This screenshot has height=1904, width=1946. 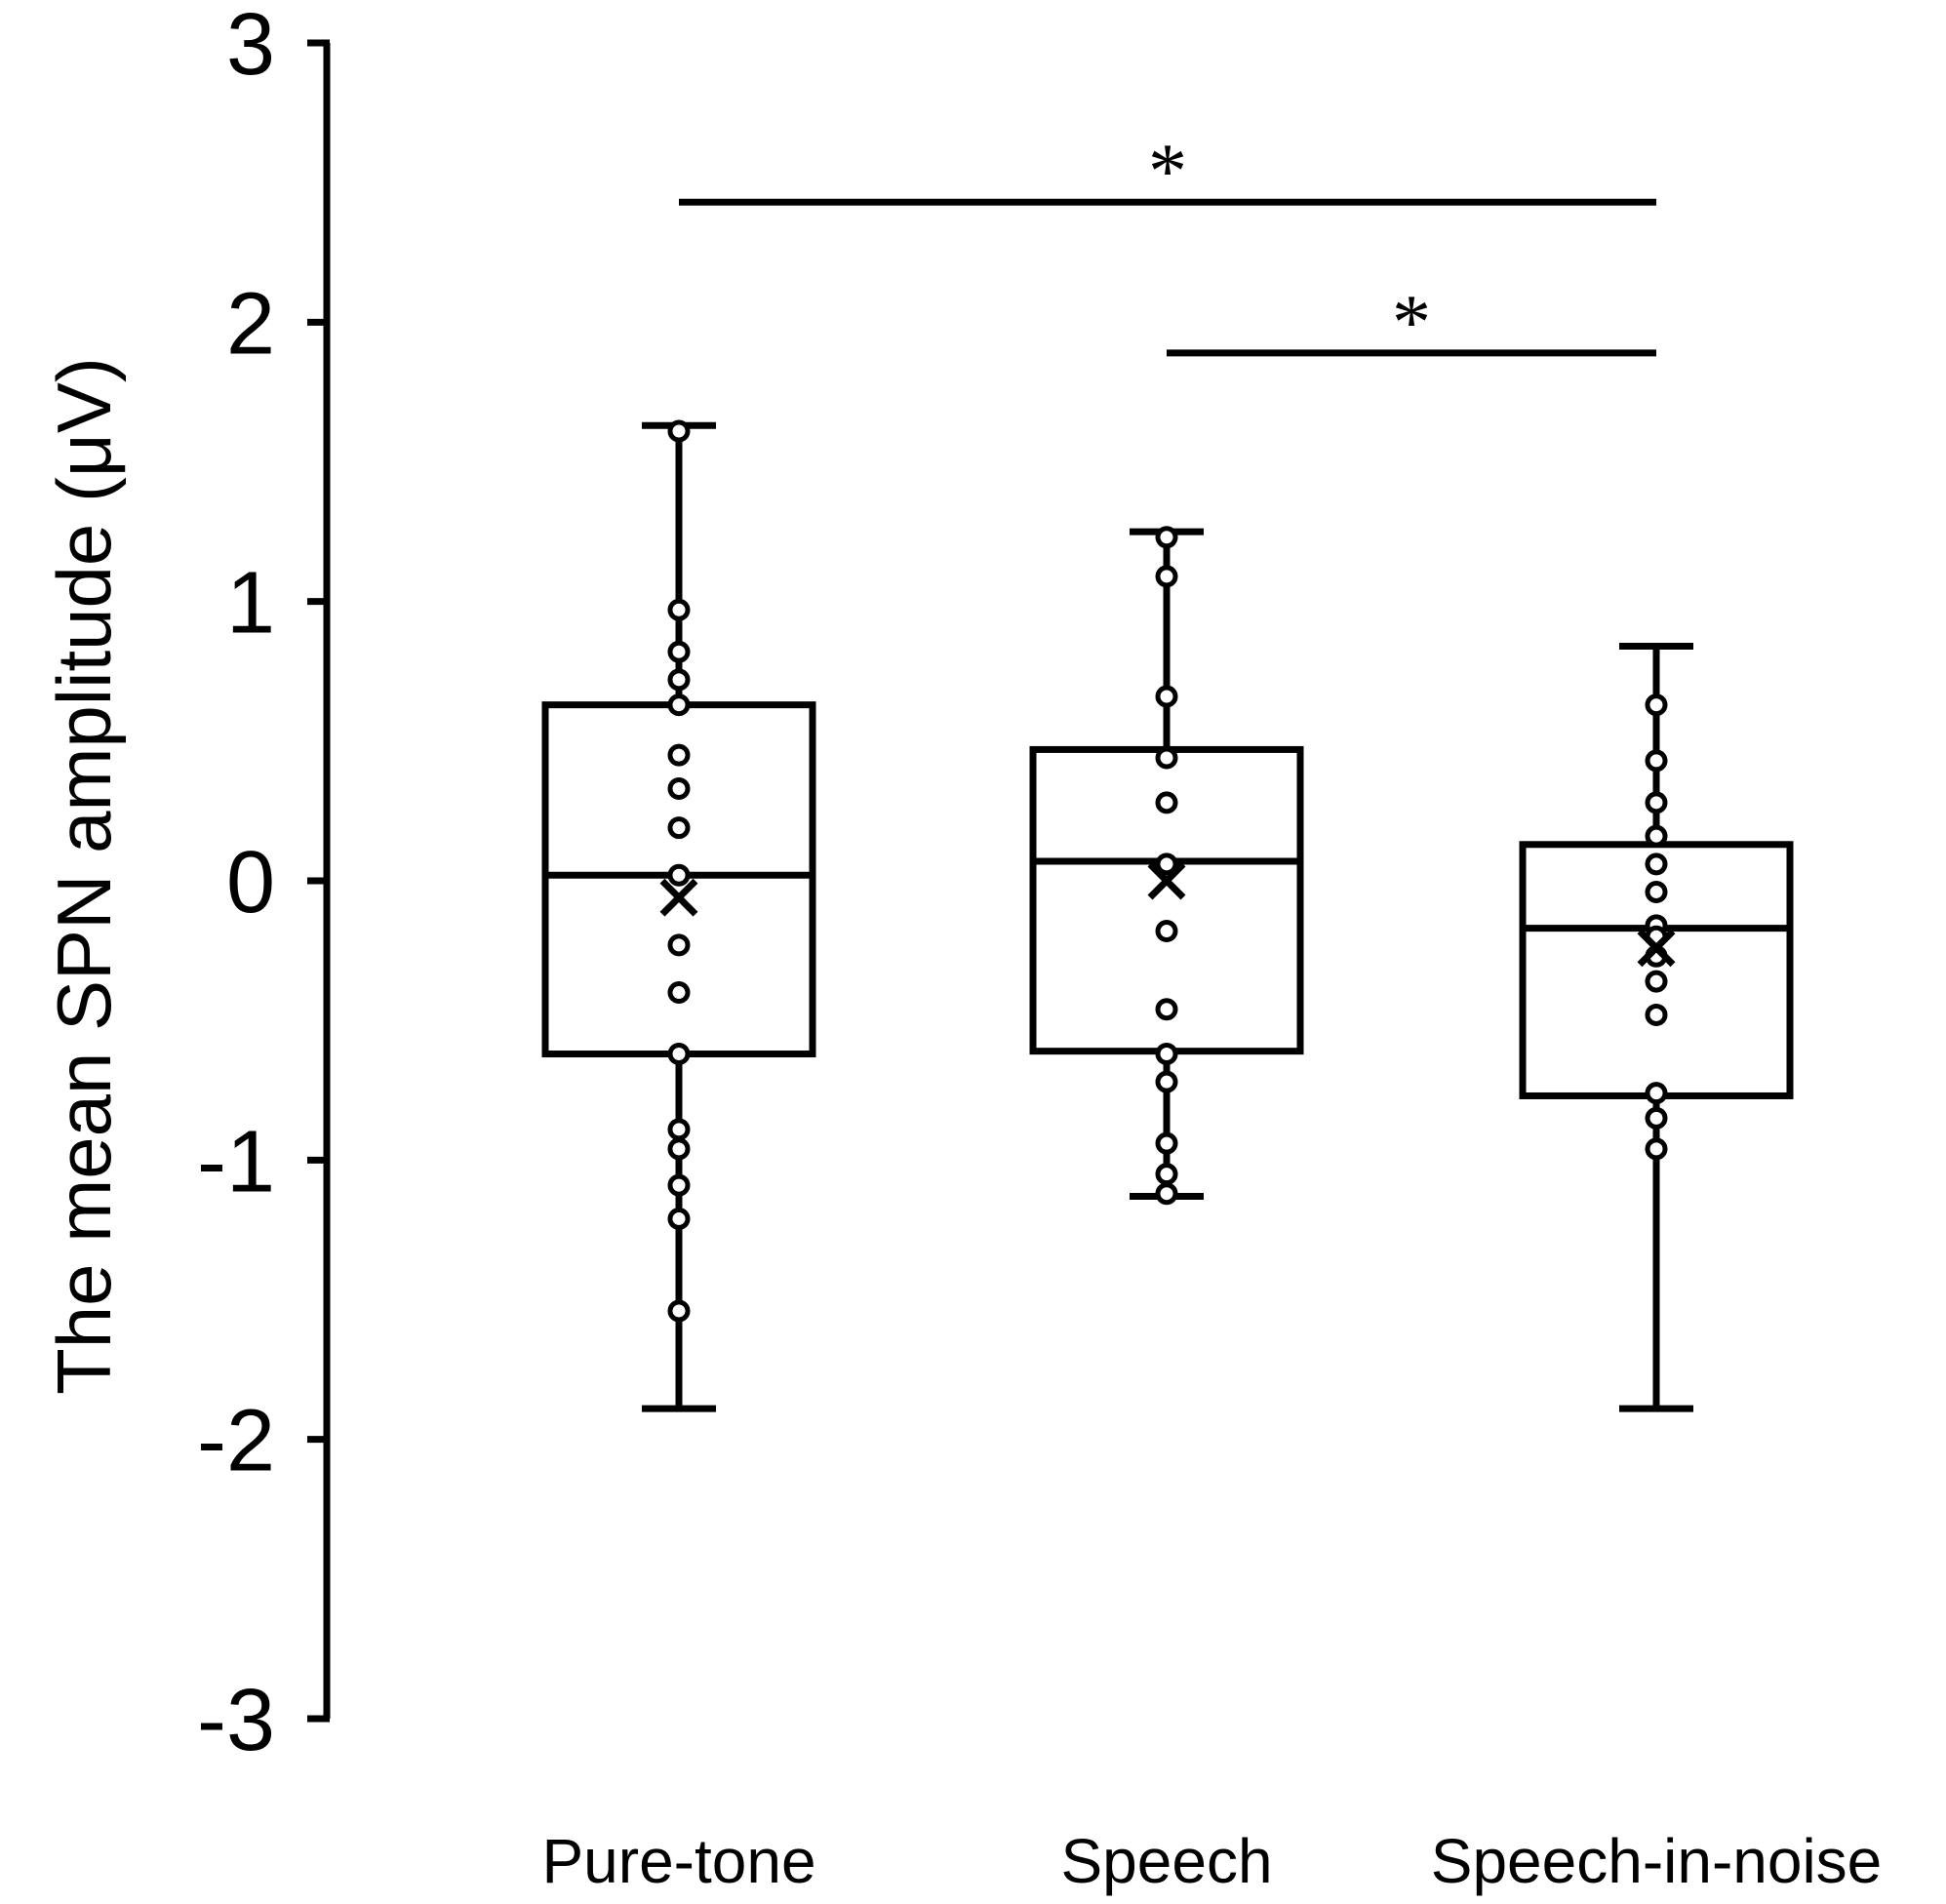 I want to click on y-tick-label: -1, so click(x=236, y=1161).